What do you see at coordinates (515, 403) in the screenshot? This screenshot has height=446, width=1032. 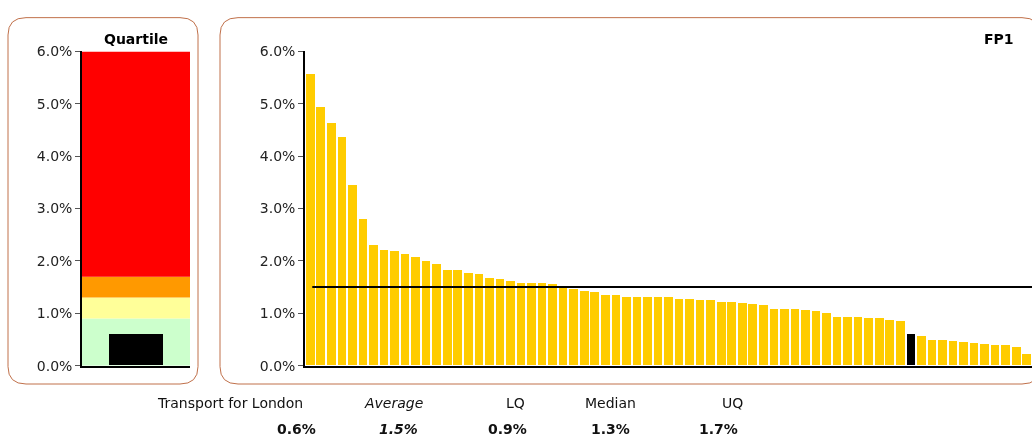 I see `text: LQ` at bounding box center [515, 403].